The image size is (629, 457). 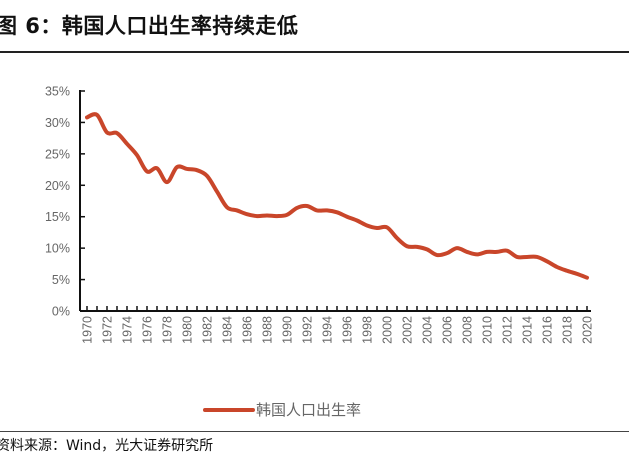 I want to click on x-tick-label: 1990, so click(x=288, y=330).